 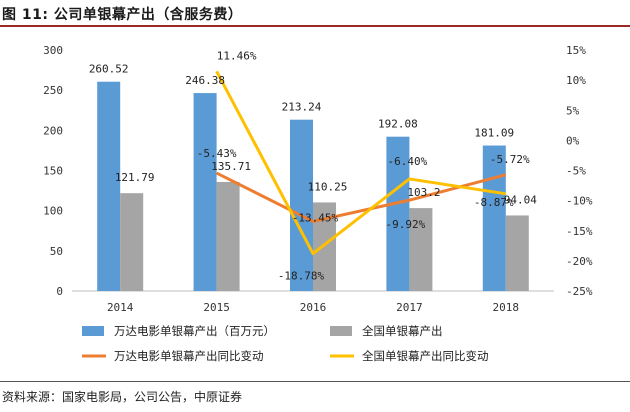 What do you see at coordinates (579, 291) in the screenshot?
I see `y-right-tick-label: -25%` at bounding box center [579, 291].